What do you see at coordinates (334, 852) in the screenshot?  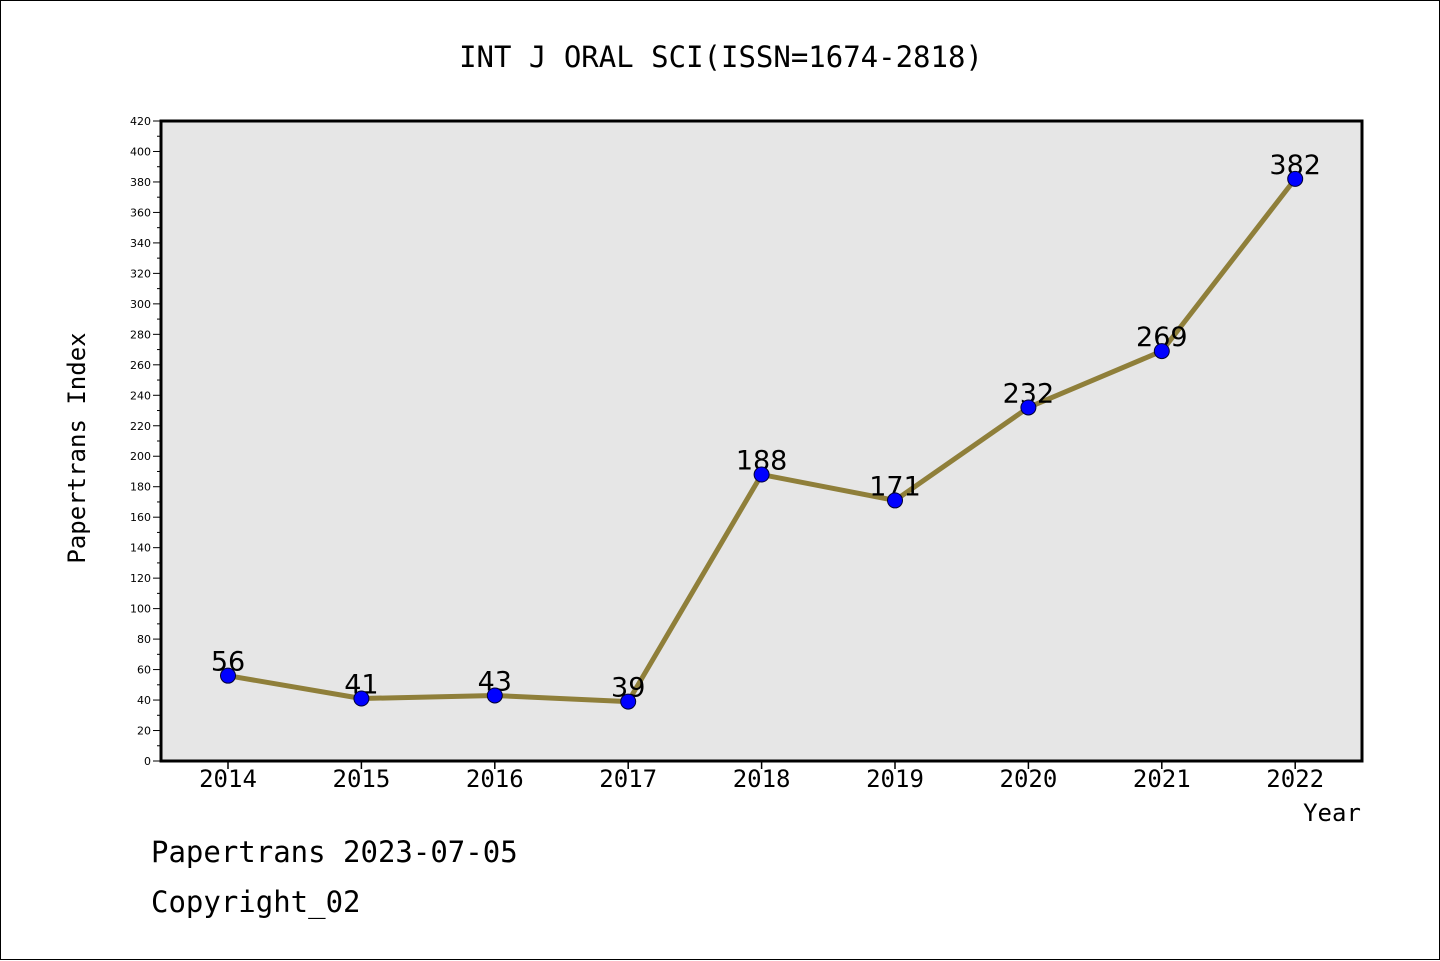 I see `footer-date-line: Papertrans 2023-07-05` at bounding box center [334, 852].